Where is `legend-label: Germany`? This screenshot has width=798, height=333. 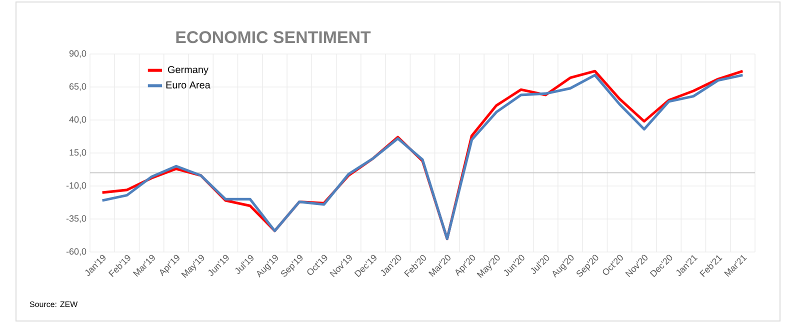 legend-label: Germany is located at coordinates (188, 71).